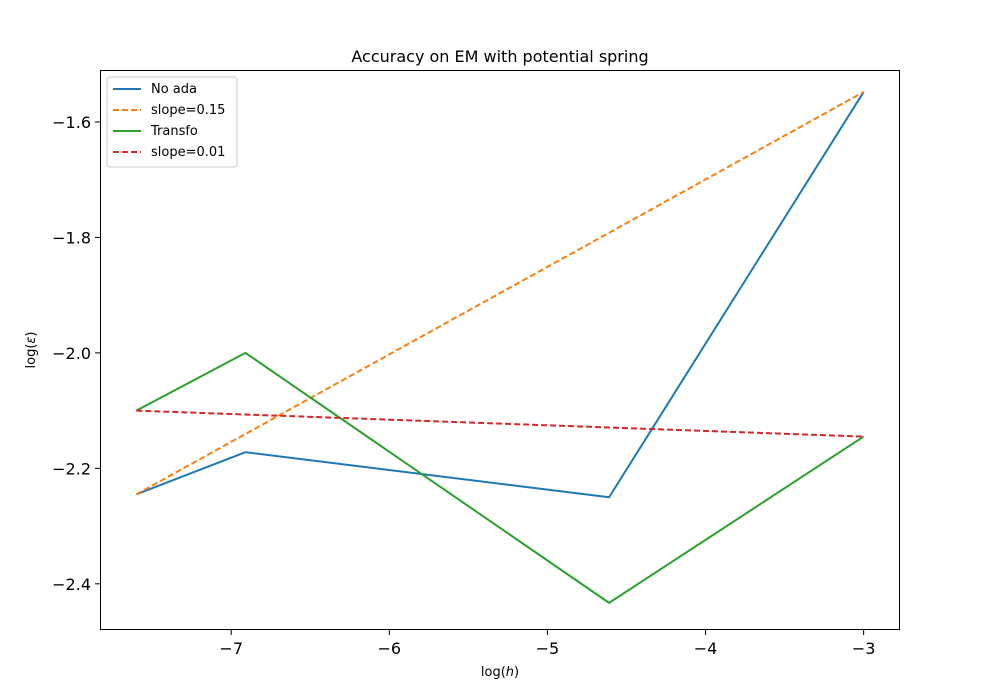  Describe the element at coordinates (188, 152) in the screenshot. I see `legend-label-3: slope=0.01` at that location.